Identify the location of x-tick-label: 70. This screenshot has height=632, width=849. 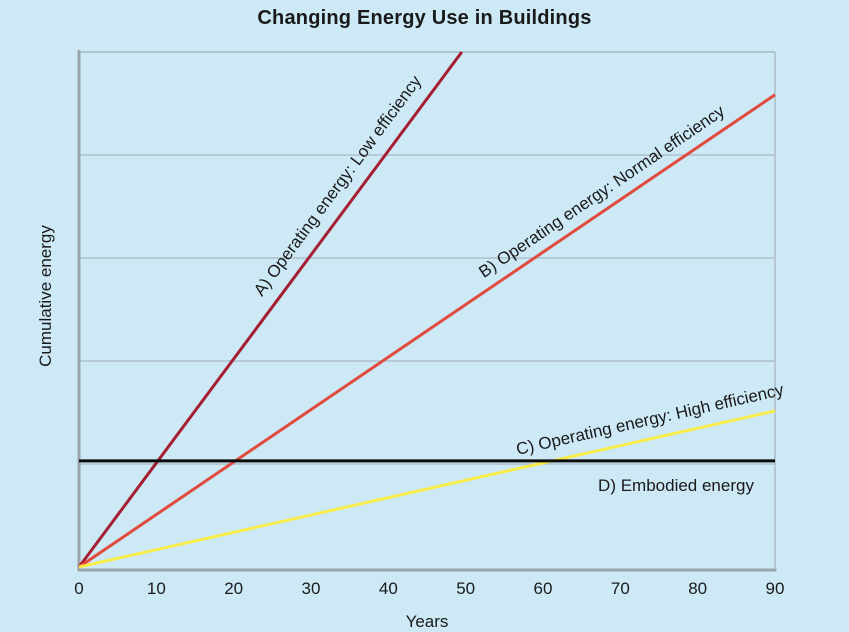
(620, 588).